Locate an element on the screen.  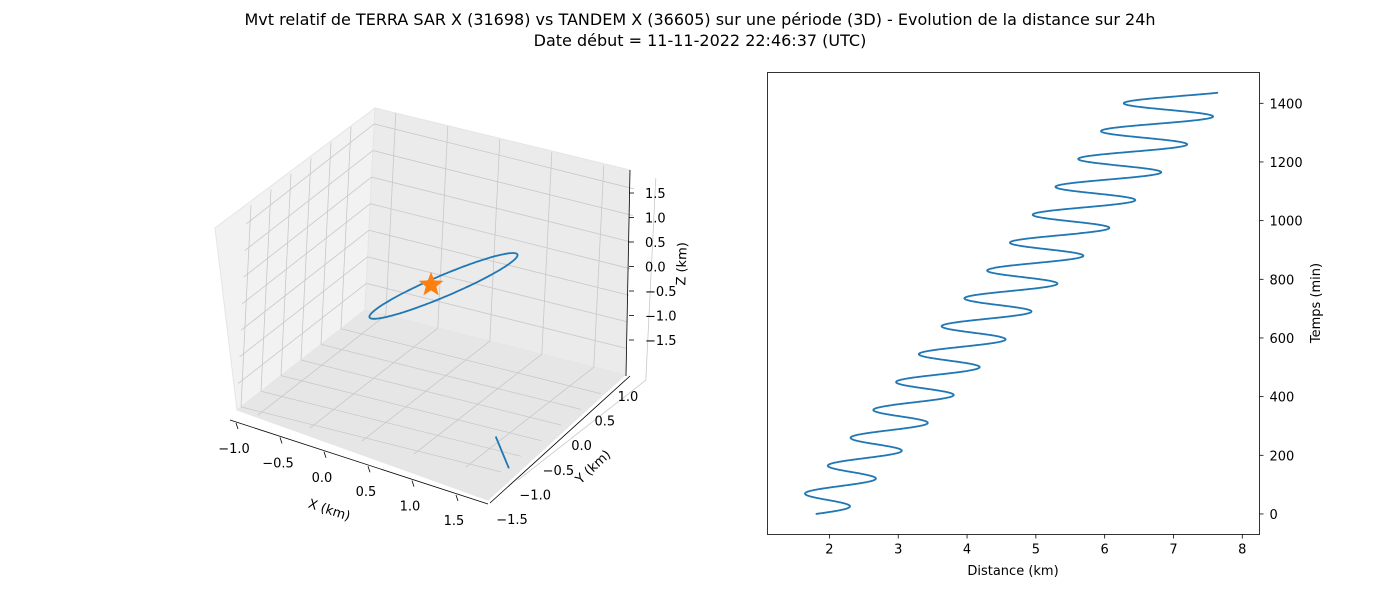
x2-tick-label: 7 is located at coordinates (1173, 550).